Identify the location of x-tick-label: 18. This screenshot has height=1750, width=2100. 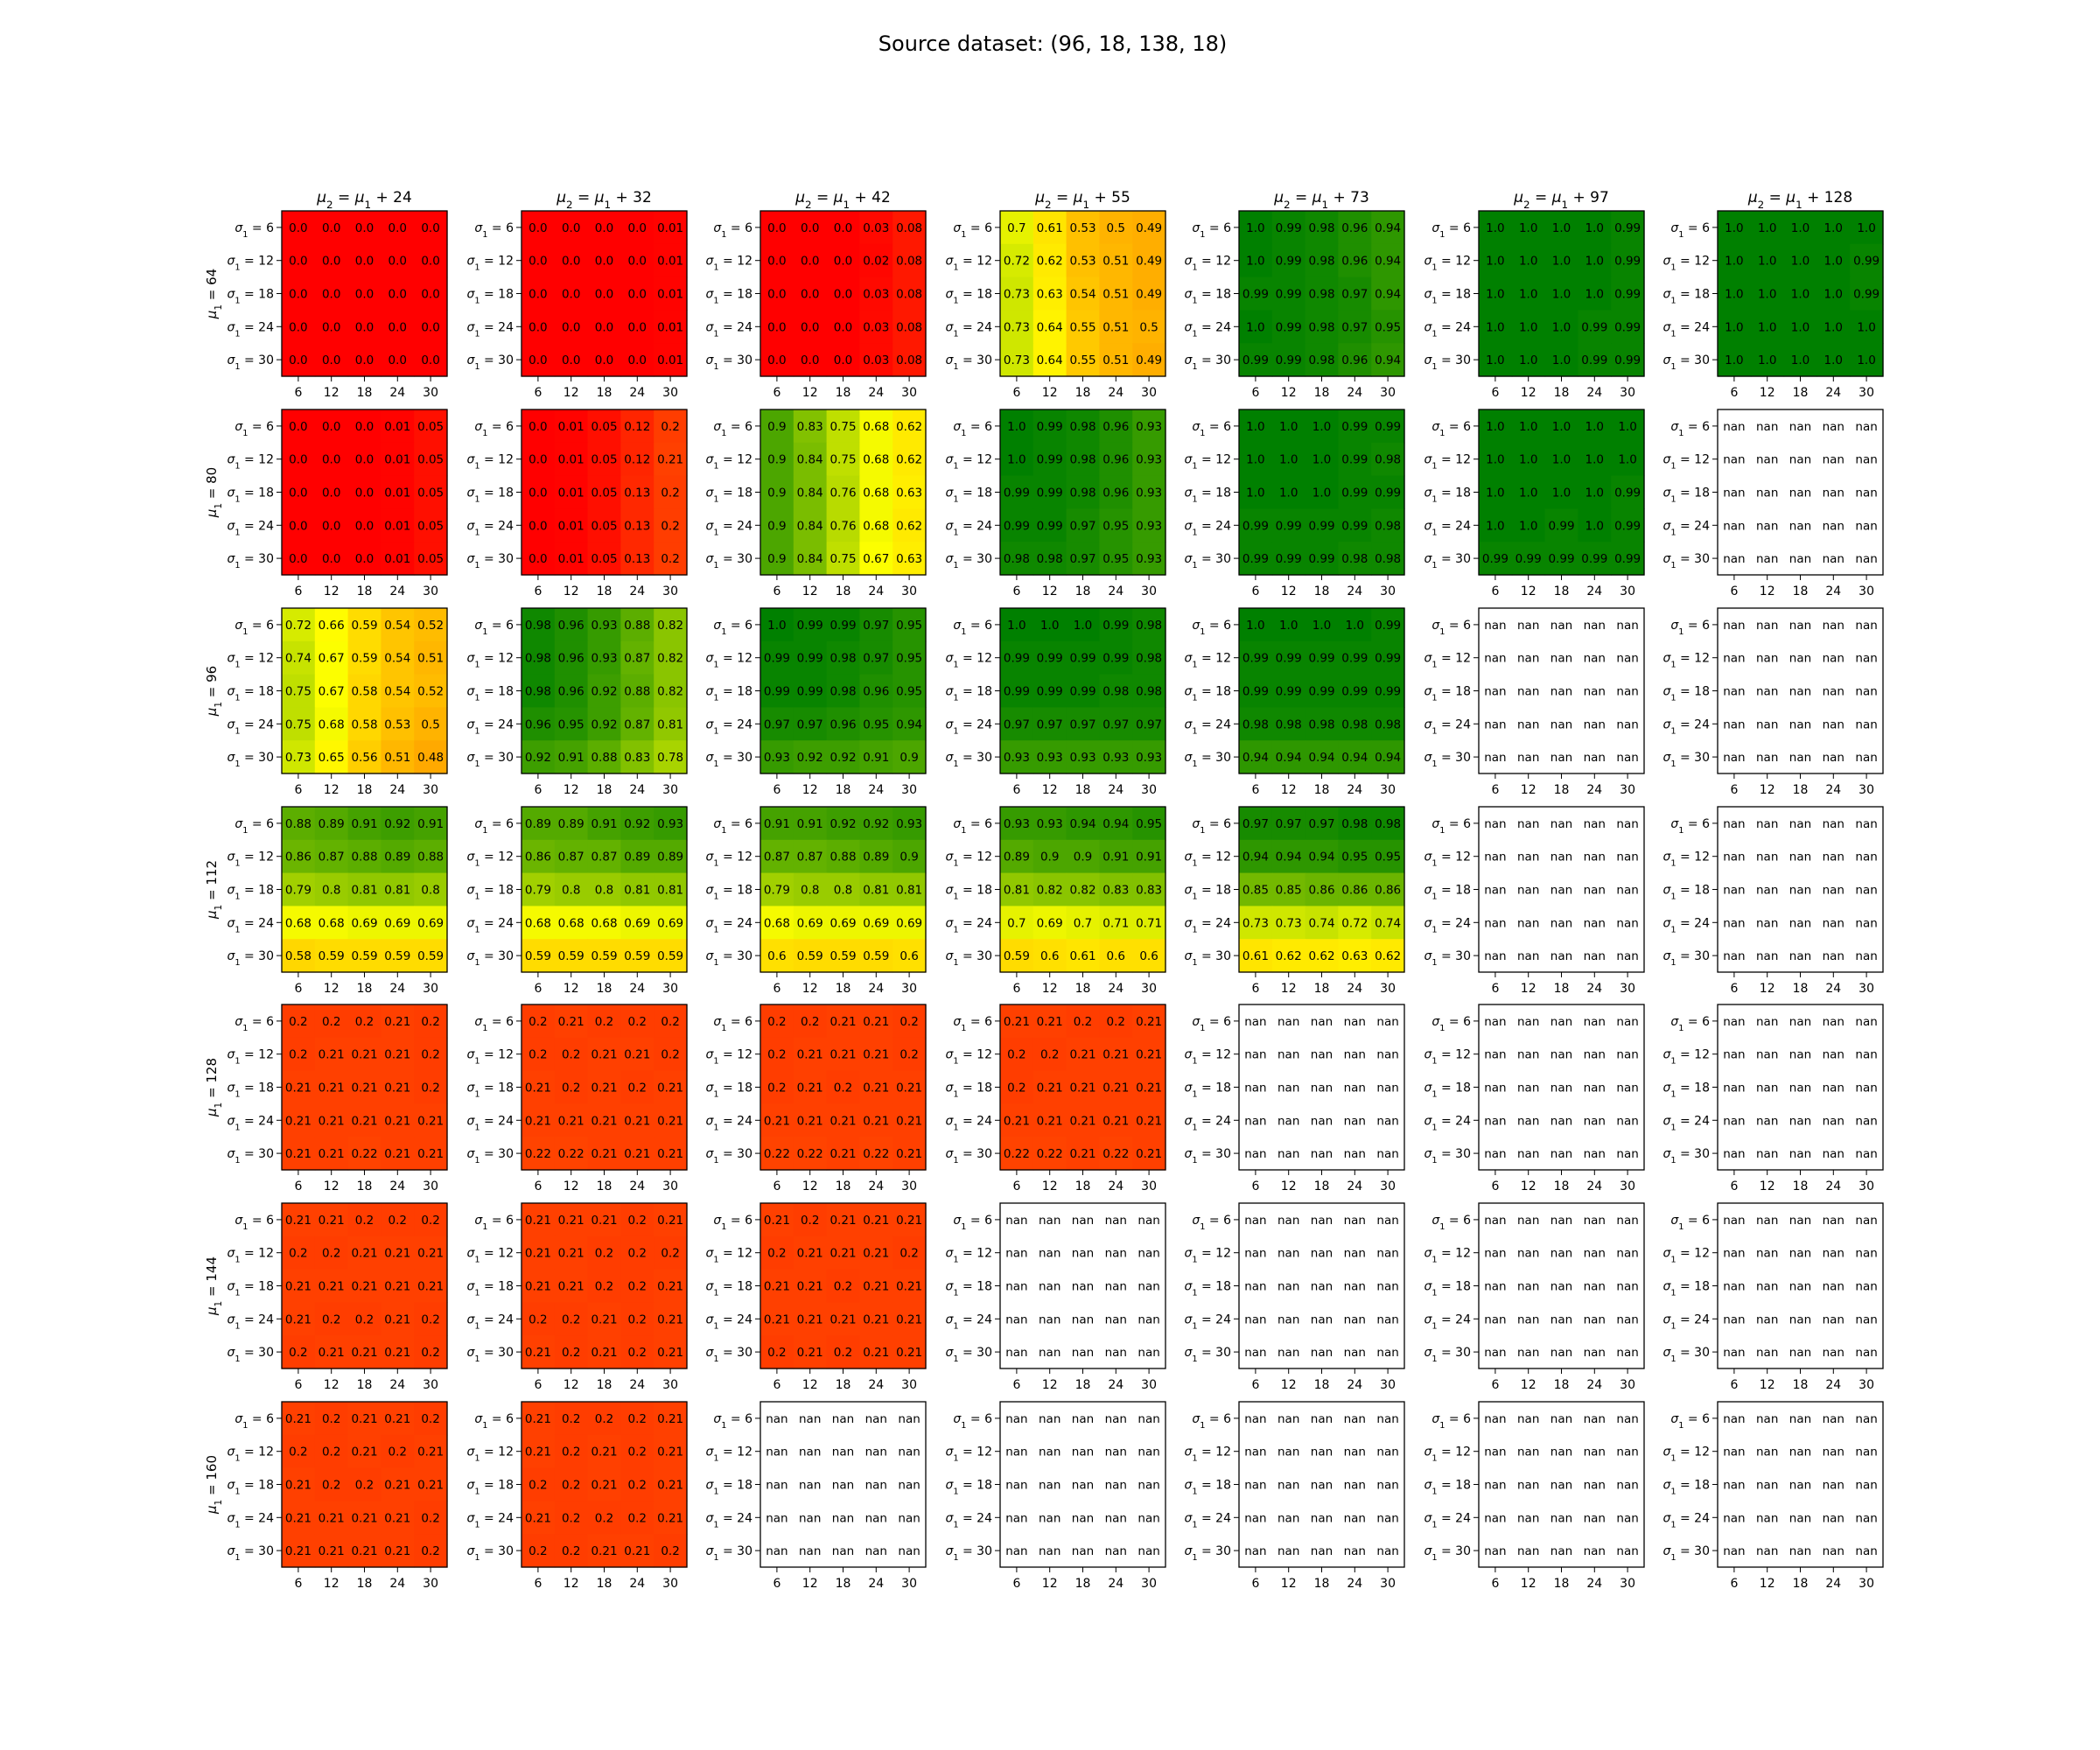
(843, 1385).